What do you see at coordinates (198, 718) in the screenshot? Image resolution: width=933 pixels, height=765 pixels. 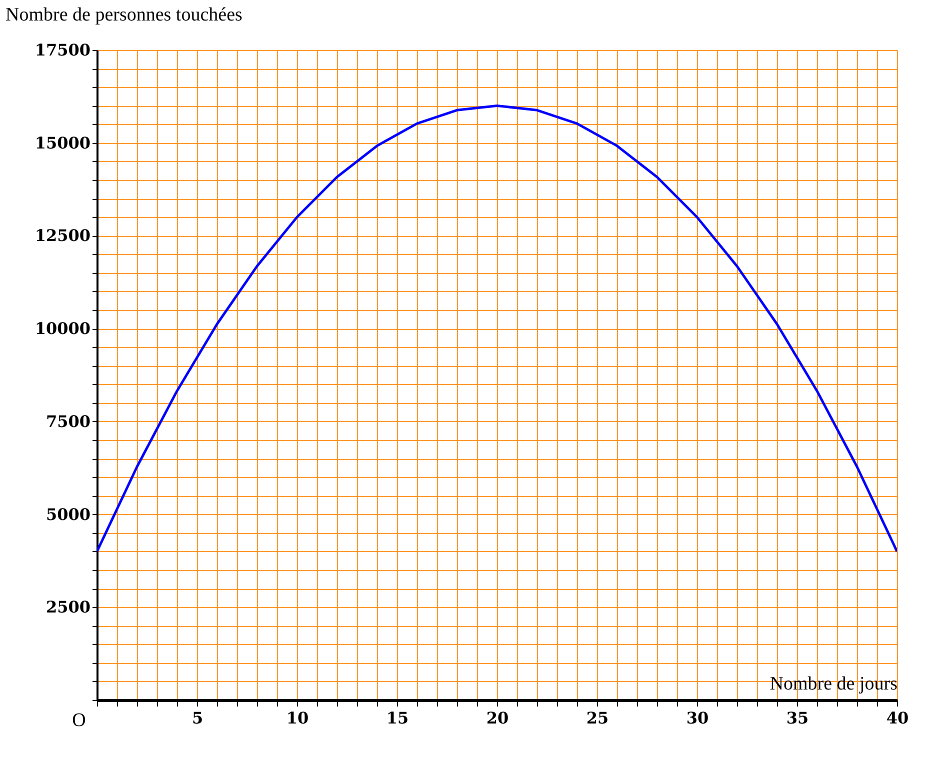 I see `x-tick-label: 5` at bounding box center [198, 718].